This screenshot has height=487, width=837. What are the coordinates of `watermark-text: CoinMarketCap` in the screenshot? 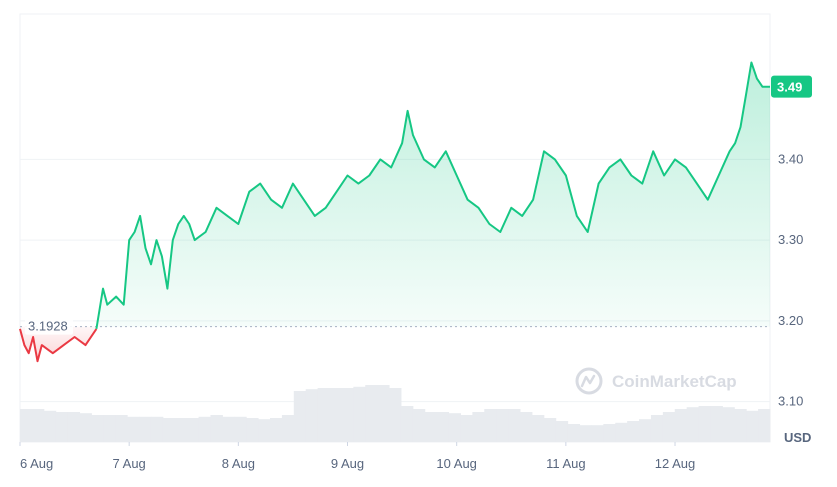 It's located at (674, 381).